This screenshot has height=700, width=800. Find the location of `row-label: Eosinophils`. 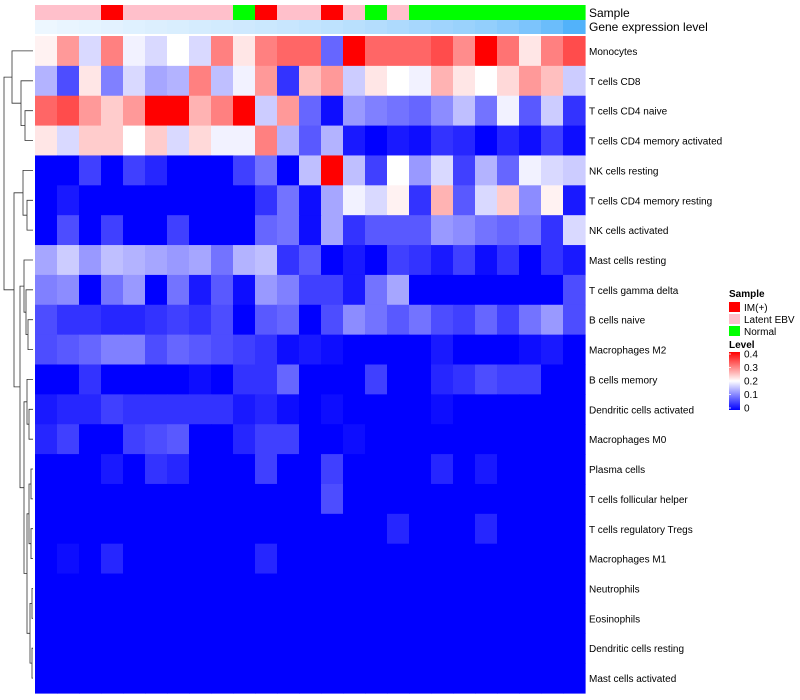

row-label: Eosinophils is located at coordinates (614, 619).